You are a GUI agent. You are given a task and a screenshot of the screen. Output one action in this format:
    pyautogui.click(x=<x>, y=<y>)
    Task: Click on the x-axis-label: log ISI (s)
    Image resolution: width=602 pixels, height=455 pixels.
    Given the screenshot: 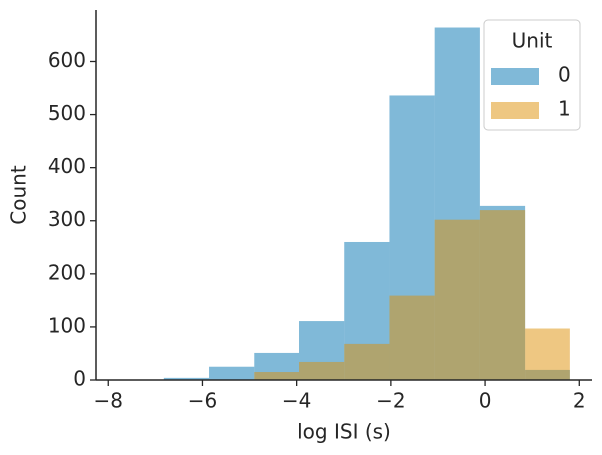 What is the action you would take?
    pyautogui.click(x=344, y=432)
    